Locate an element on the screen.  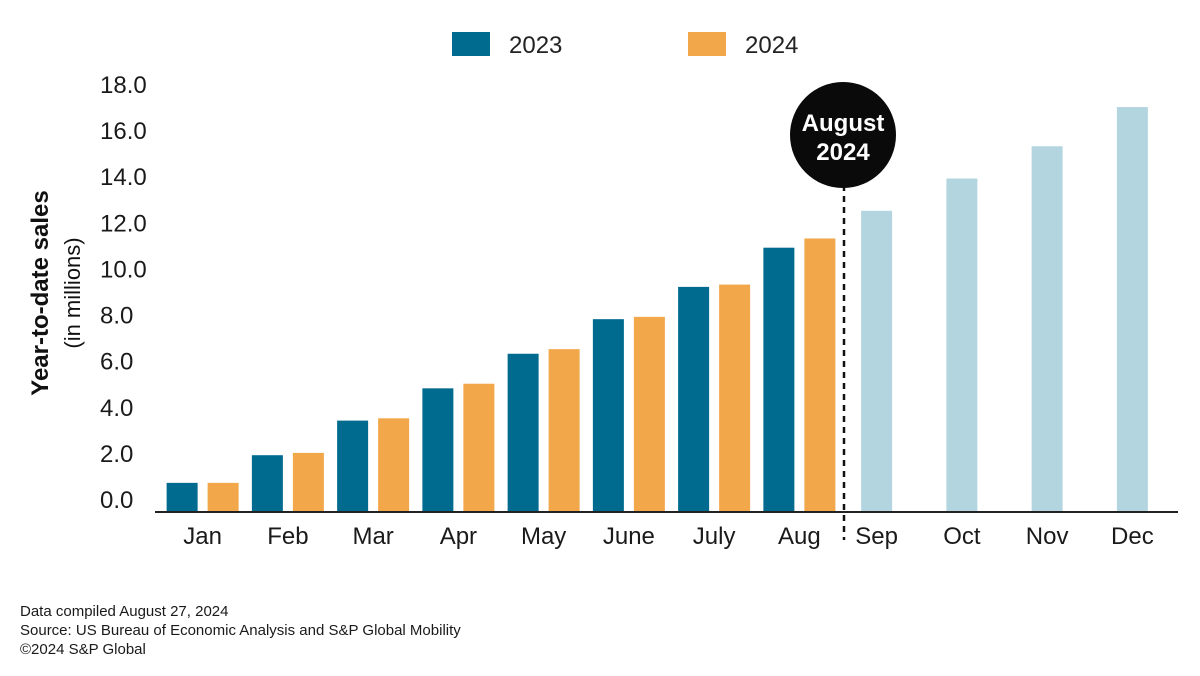
legend-label-2023: 2023 is located at coordinates (535, 45).